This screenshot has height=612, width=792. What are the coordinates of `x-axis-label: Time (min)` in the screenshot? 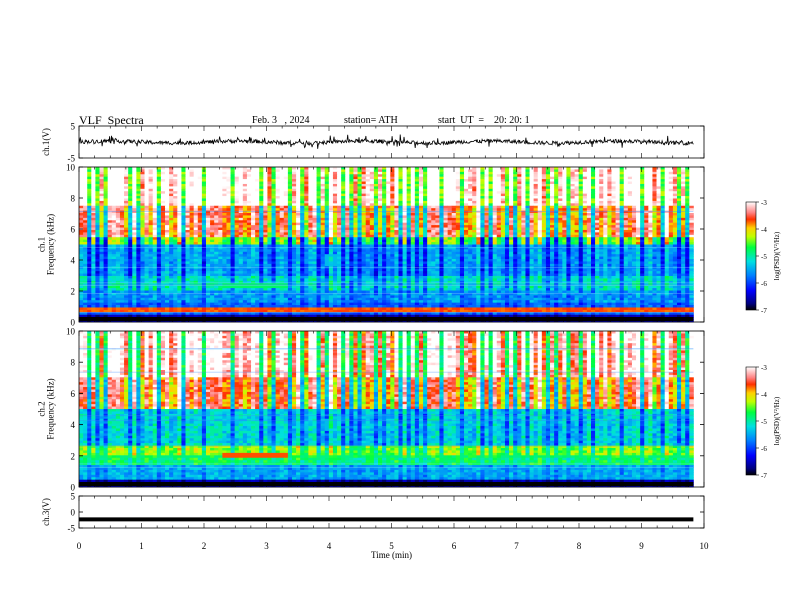 It's located at (391, 555).